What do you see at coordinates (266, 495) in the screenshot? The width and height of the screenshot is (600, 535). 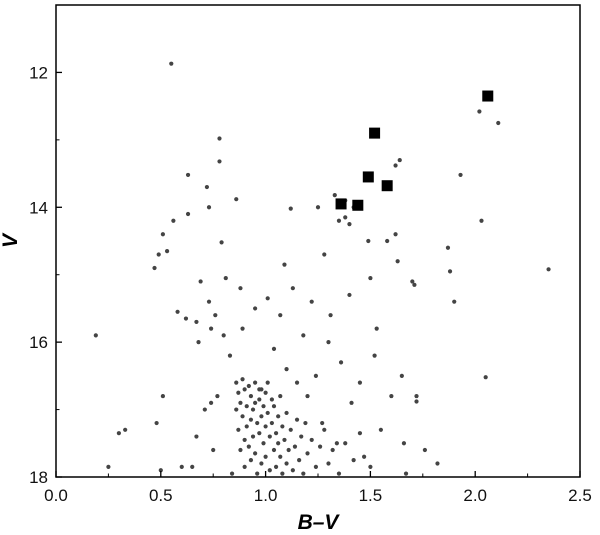 I see `x-tick-label: 1.0` at bounding box center [266, 495].